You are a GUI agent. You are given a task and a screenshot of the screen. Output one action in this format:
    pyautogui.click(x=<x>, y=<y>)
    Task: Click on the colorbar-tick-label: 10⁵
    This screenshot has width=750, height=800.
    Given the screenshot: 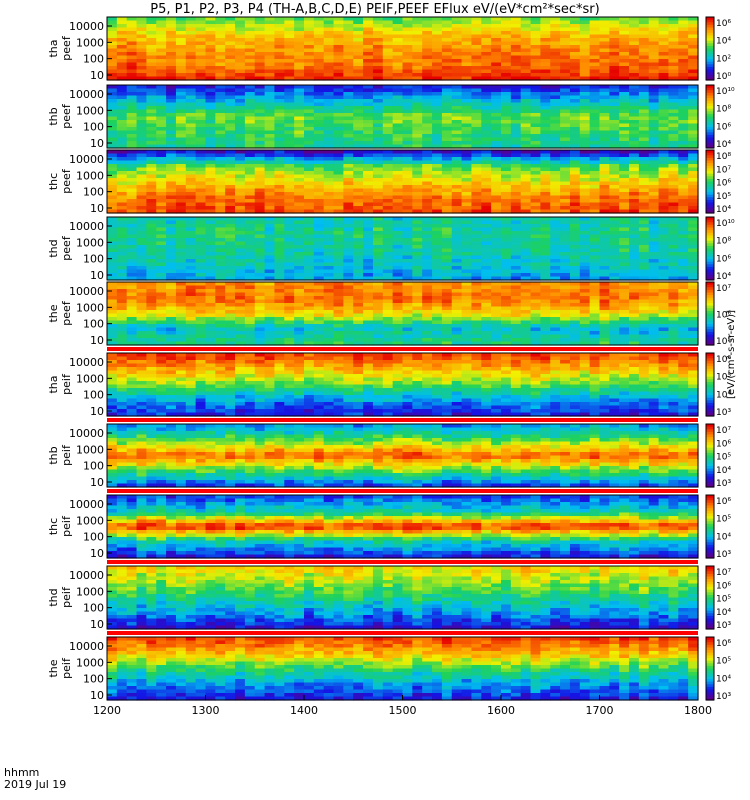 What is the action you would take?
    pyautogui.click(x=723, y=197)
    